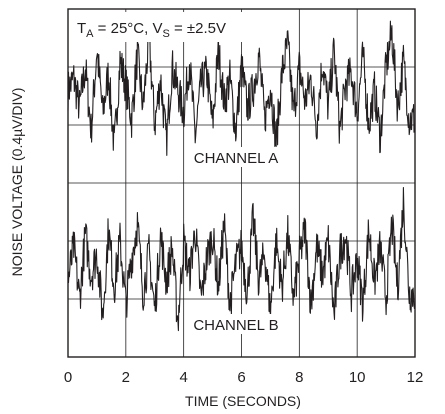  I want to click on x-tick-label: 10, so click(357, 377).